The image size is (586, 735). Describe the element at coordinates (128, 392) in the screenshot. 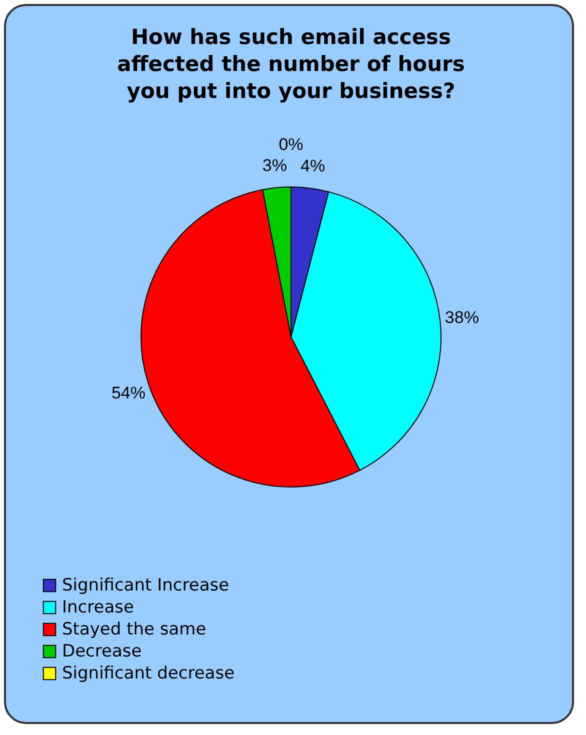

I see `data-label: 54%` at that location.